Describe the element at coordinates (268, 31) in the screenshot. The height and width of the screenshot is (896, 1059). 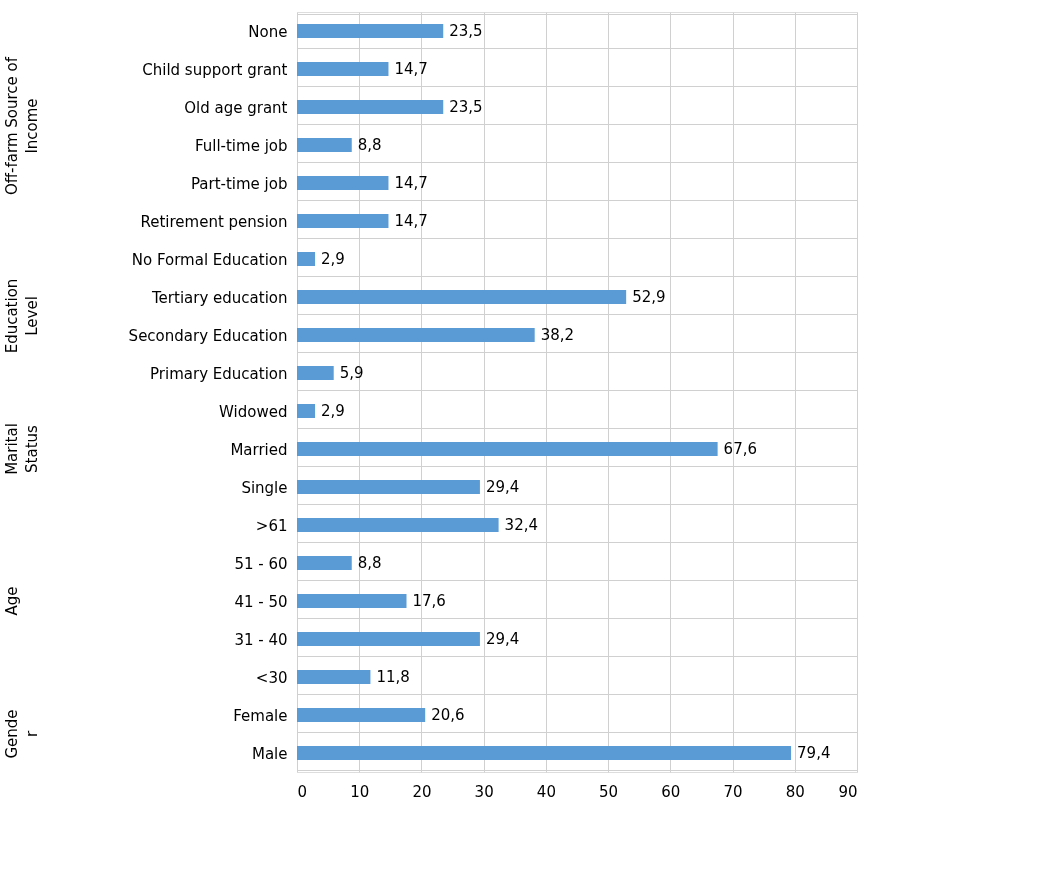
I see `y-tick-label: None` at that location.